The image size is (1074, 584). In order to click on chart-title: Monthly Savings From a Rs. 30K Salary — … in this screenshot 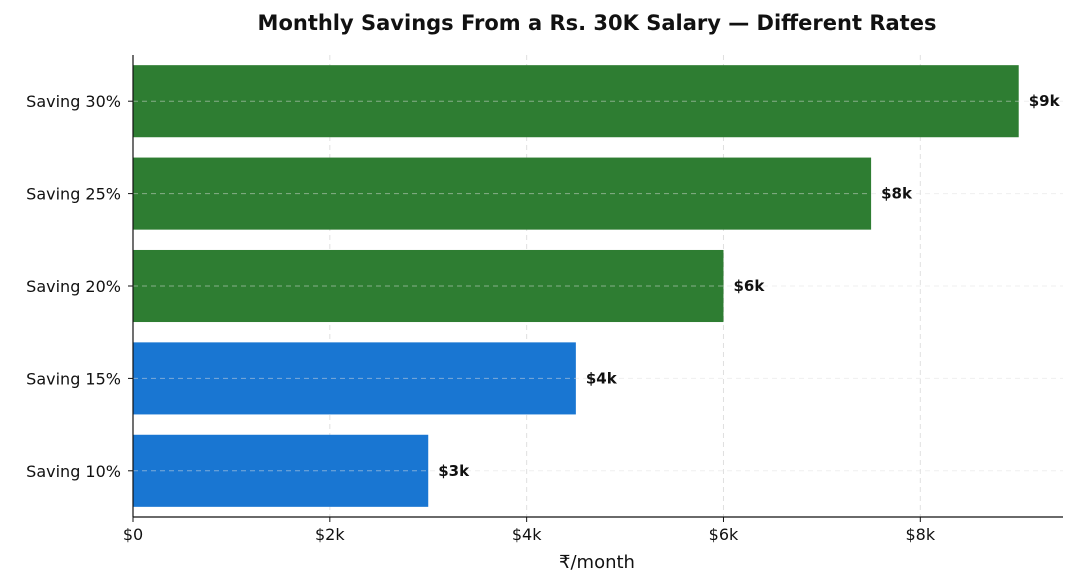, I will do `click(597, 23)`.